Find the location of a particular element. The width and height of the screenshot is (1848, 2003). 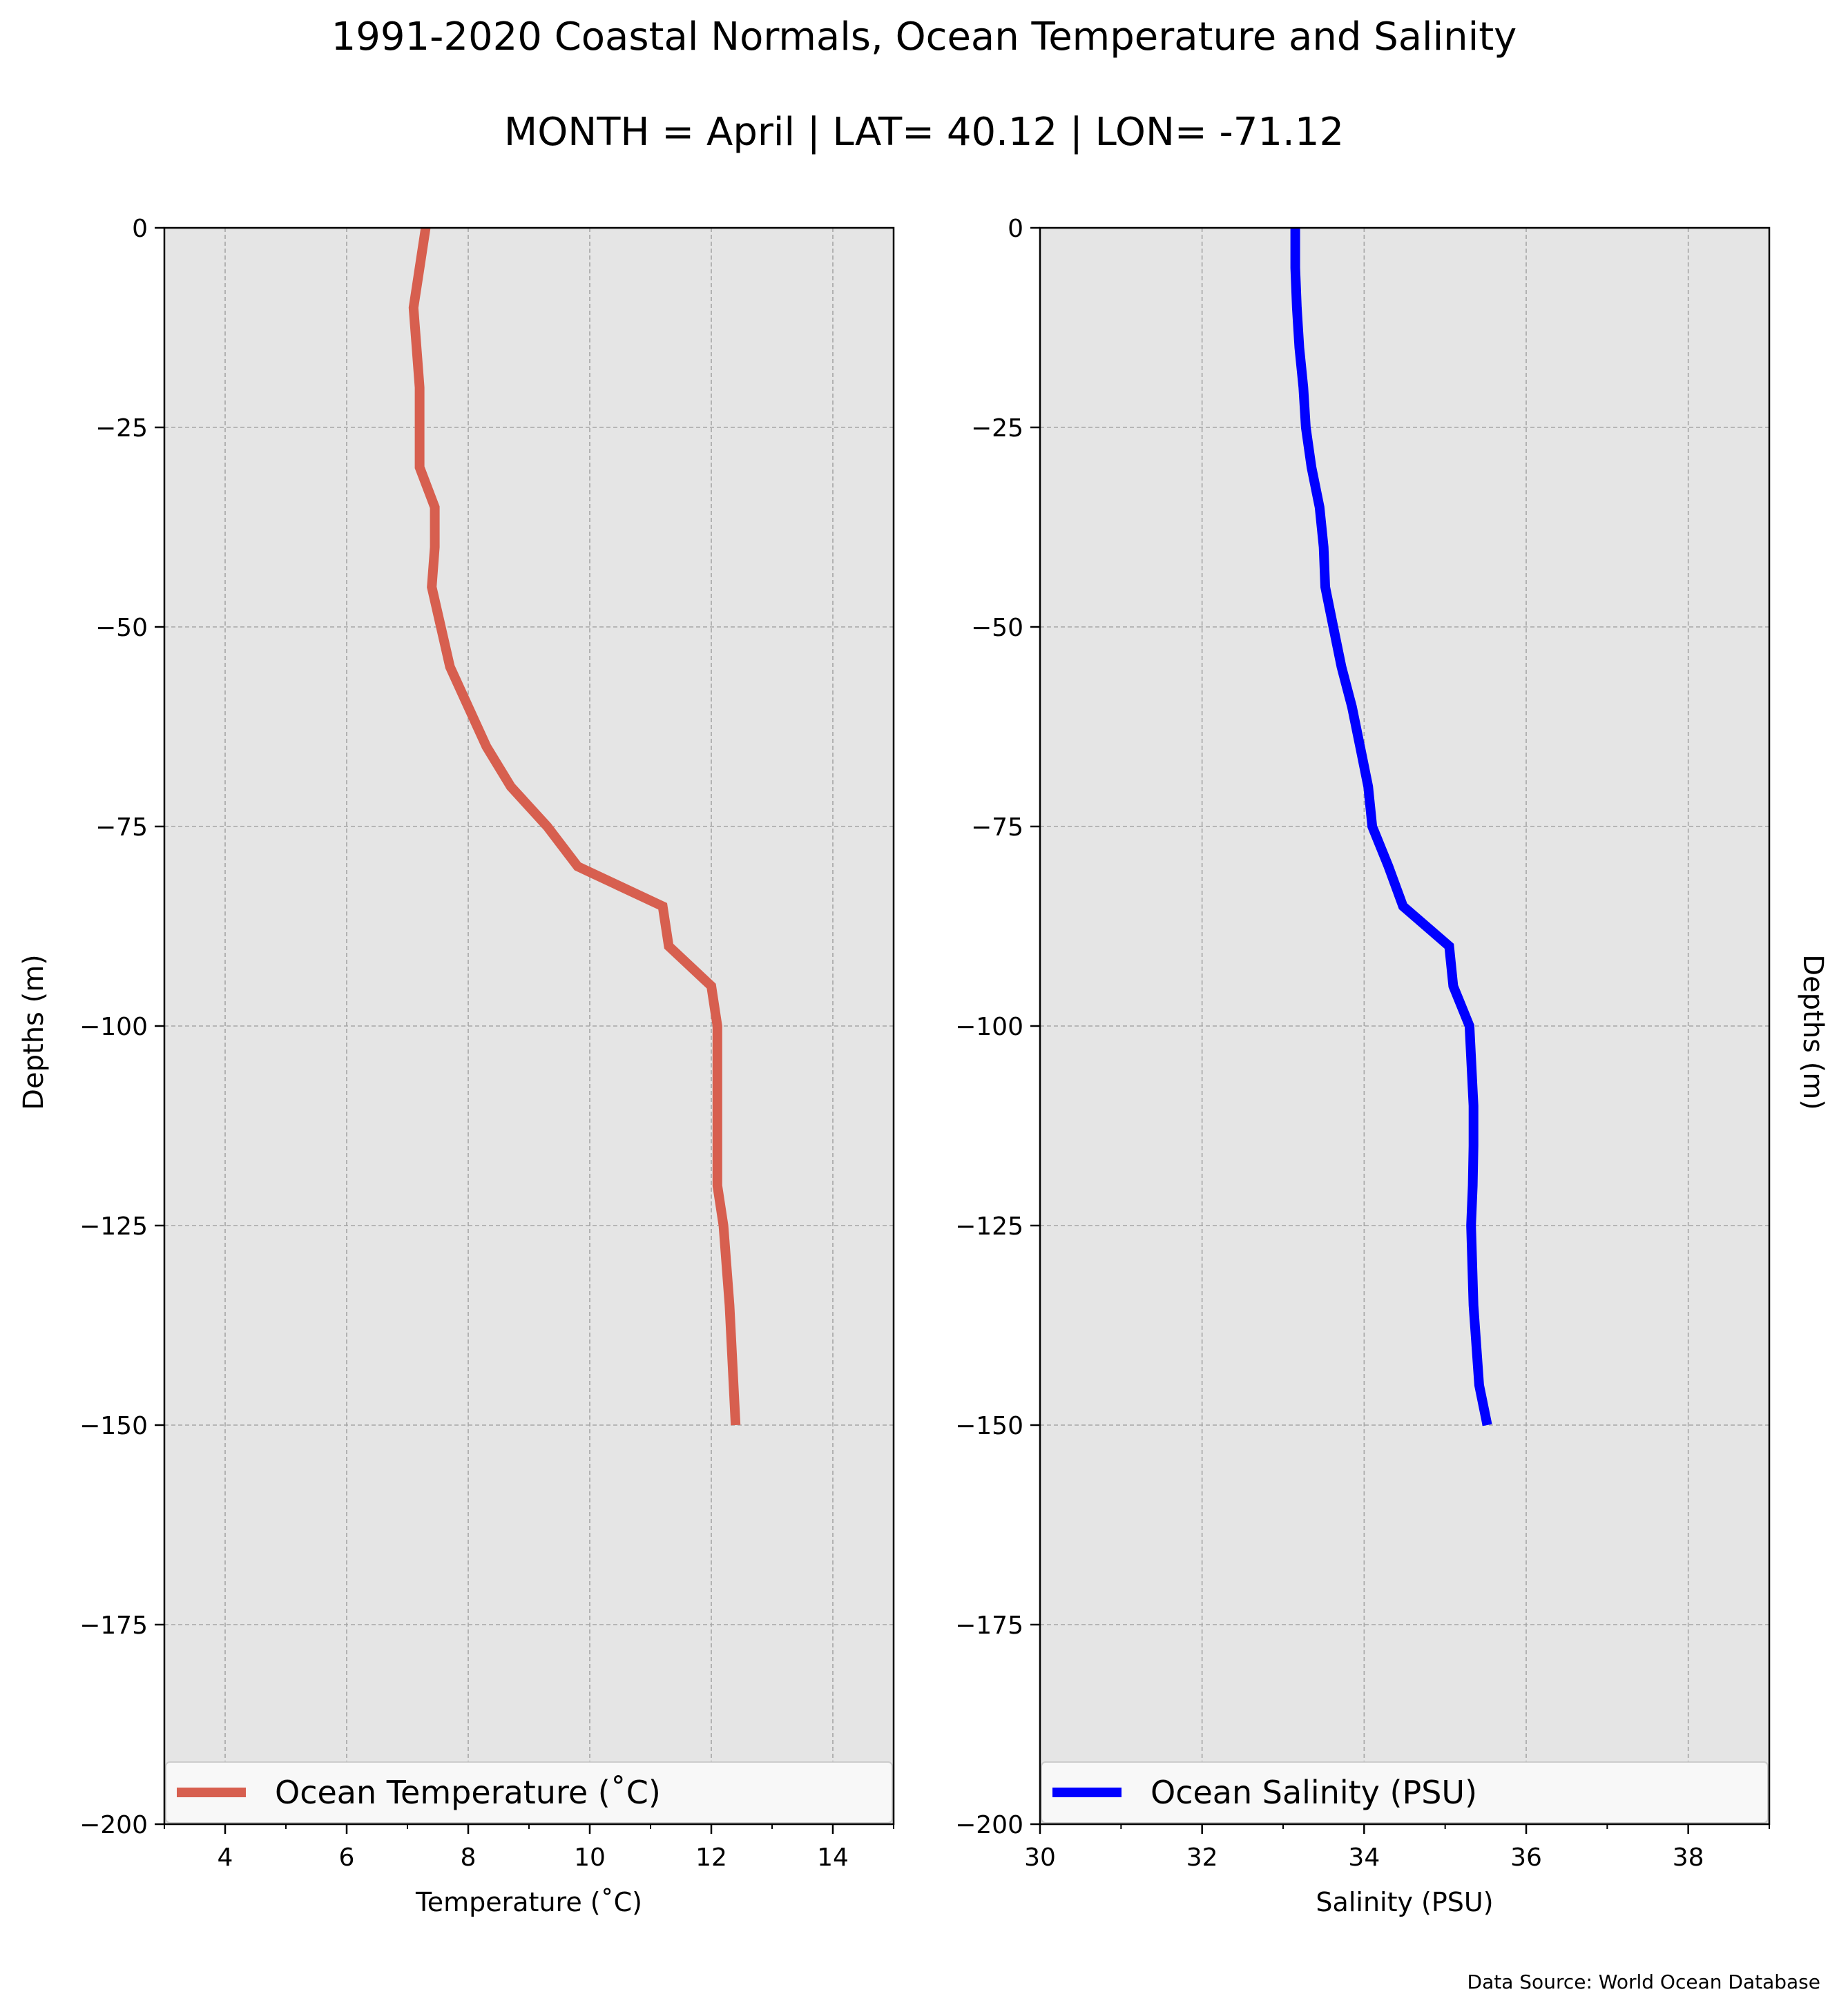

x-tick-label: 4 is located at coordinates (225, 1858).